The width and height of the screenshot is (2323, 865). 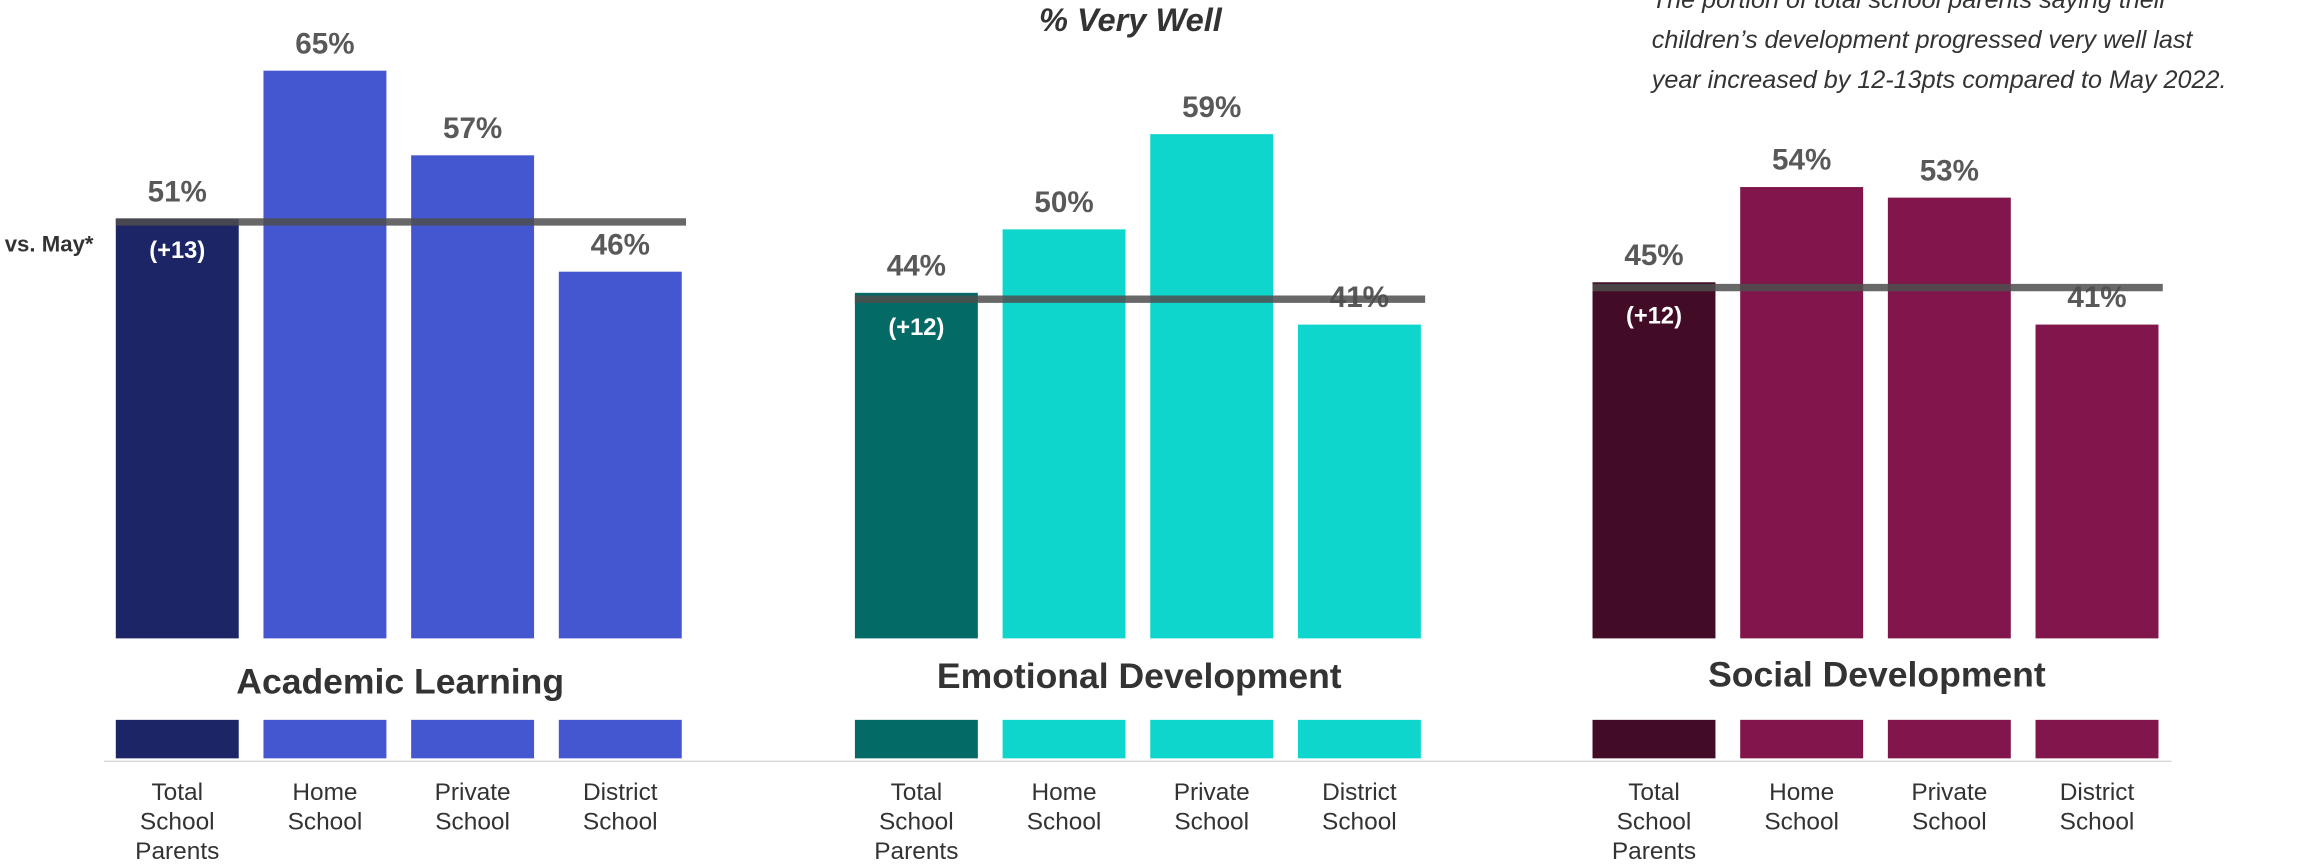 What do you see at coordinates (1139, 676) in the screenshot?
I see `chart-title: Emotional Development` at bounding box center [1139, 676].